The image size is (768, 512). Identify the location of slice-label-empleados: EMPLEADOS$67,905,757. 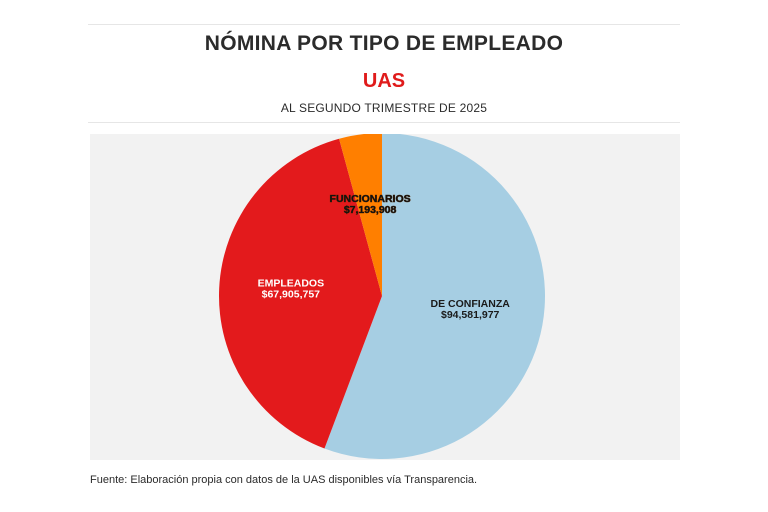
(291, 289).